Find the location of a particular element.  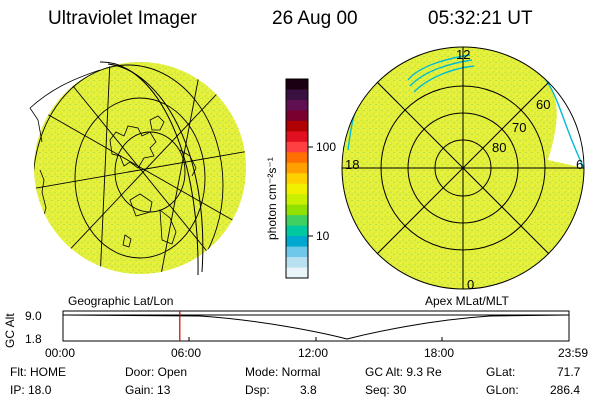

timeline-xtick-24: 23:59 is located at coordinates (573, 353).